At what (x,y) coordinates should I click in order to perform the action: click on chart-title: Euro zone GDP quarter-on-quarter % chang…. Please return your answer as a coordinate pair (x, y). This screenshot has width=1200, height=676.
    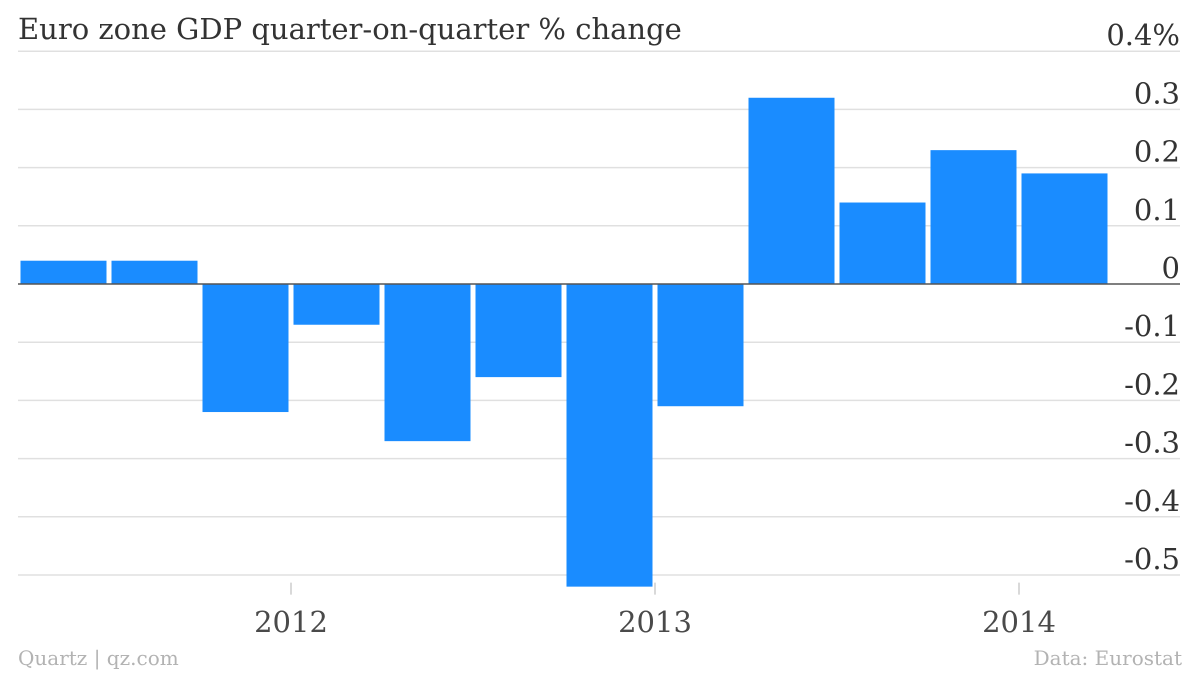
    Looking at the image, I should click on (350, 29).